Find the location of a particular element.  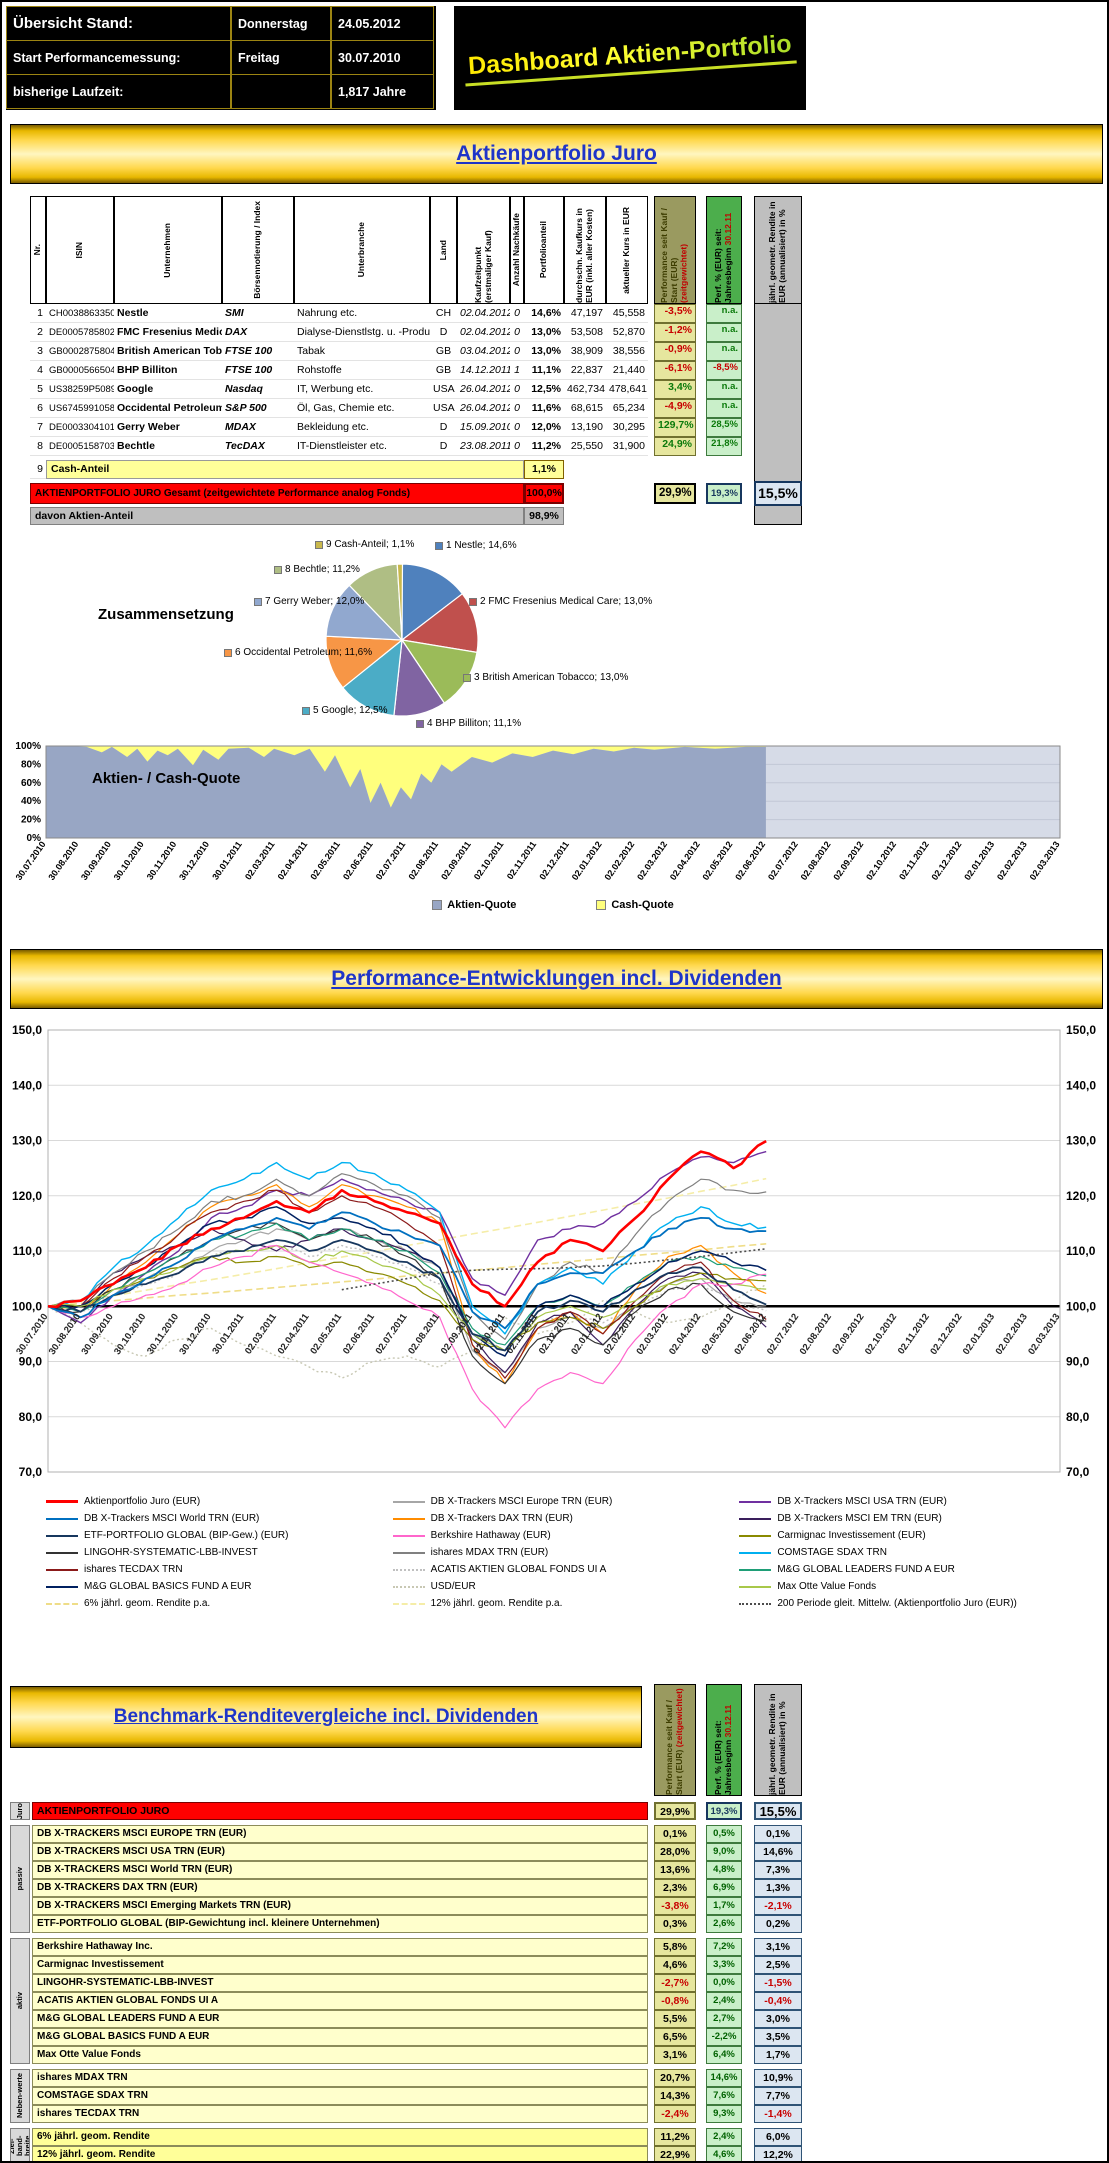

pie-label-text: 3 British American Tobacco; 13,0% is located at coordinates (551, 677).